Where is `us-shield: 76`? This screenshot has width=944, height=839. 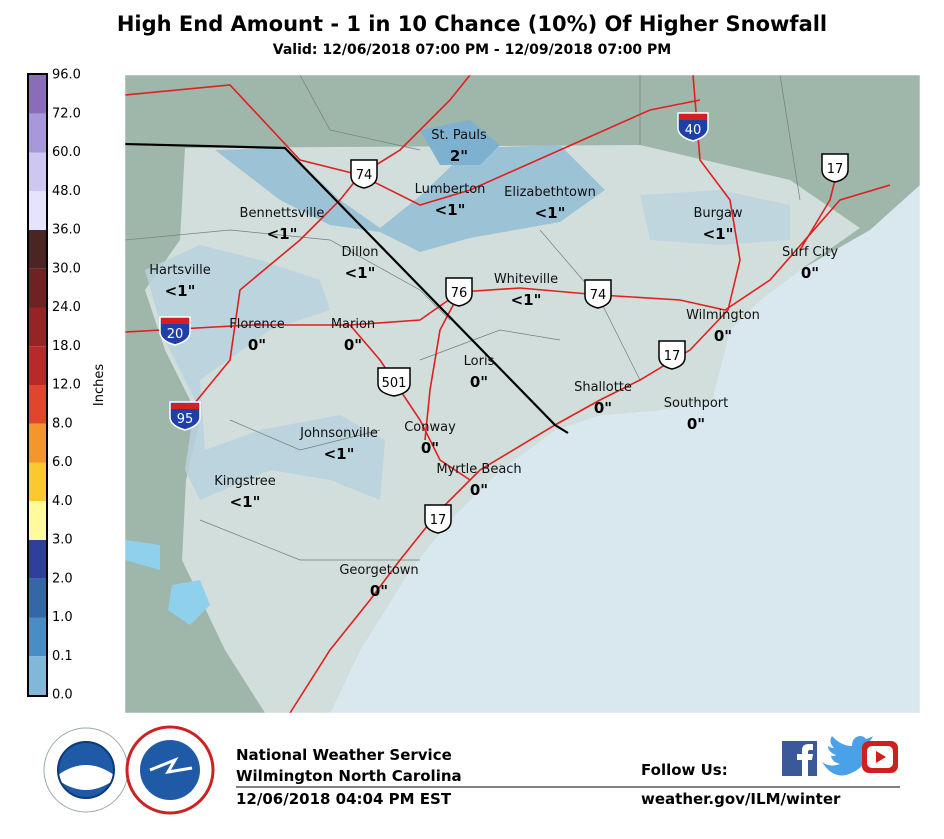 us-shield: 76 is located at coordinates (459, 292).